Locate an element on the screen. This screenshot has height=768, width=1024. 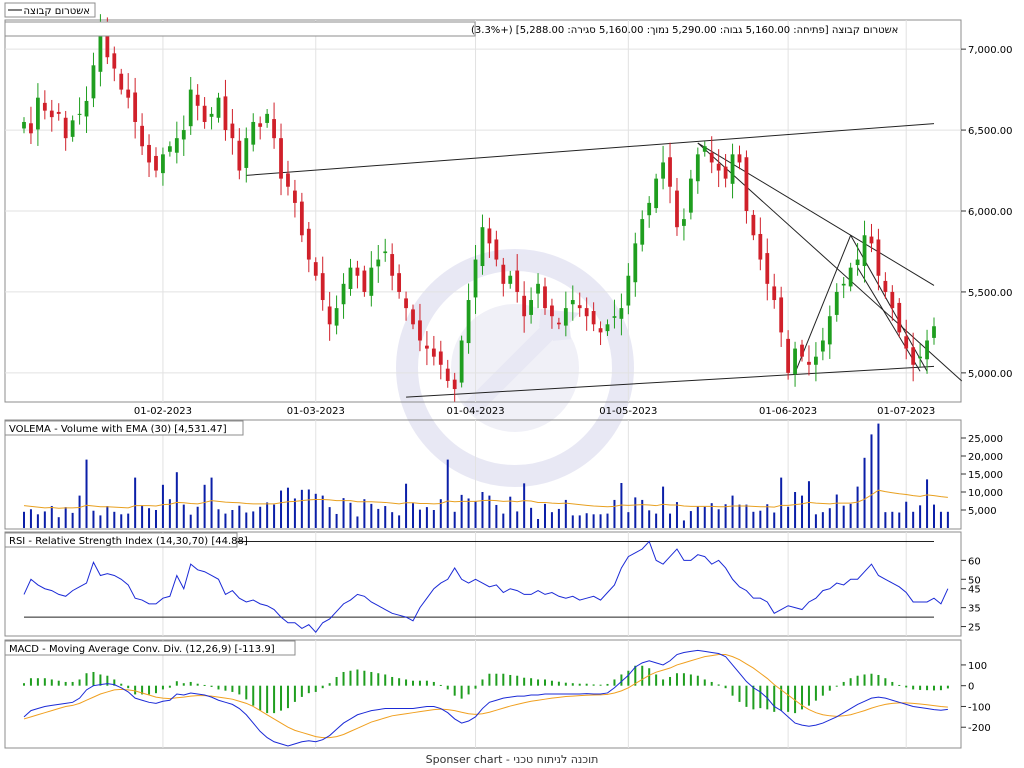
sponsor-footer: Sponser chart - תוכנה לניתוח טכני is located at coordinates (512, 759).